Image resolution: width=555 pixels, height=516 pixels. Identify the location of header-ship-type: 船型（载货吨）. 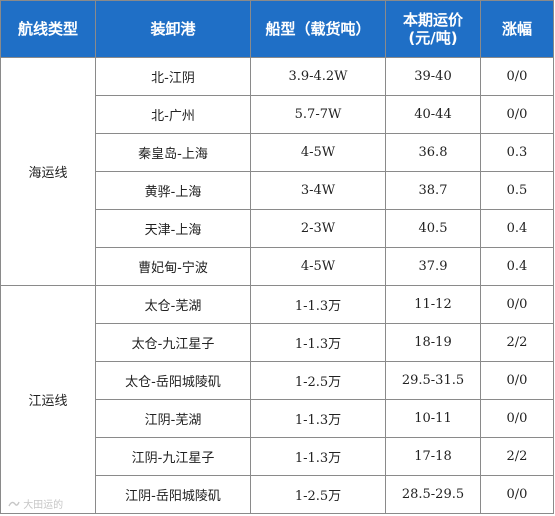
(318, 29).